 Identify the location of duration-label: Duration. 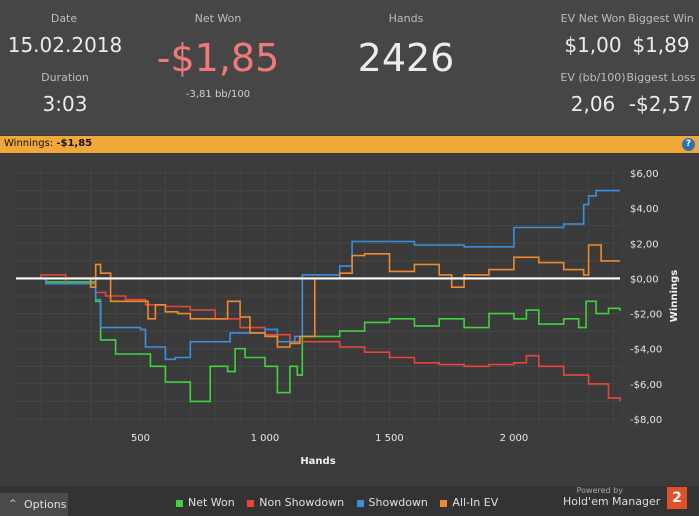
(65, 77).